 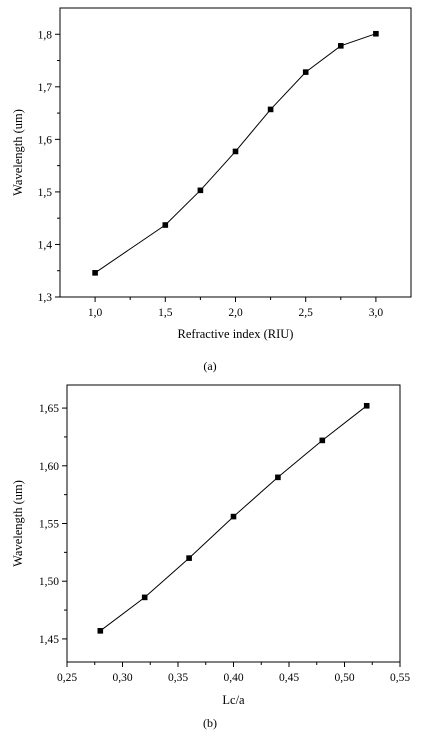 What do you see at coordinates (49, 525) in the screenshot?
I see `y-tick-label: 1,55` at bounding box center [49, 525].